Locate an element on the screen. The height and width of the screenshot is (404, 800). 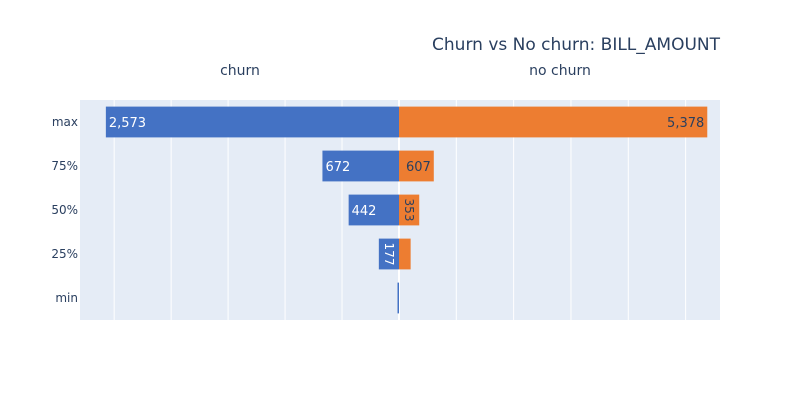
y-tick-label: 75% is located at coordinates (64, 166).